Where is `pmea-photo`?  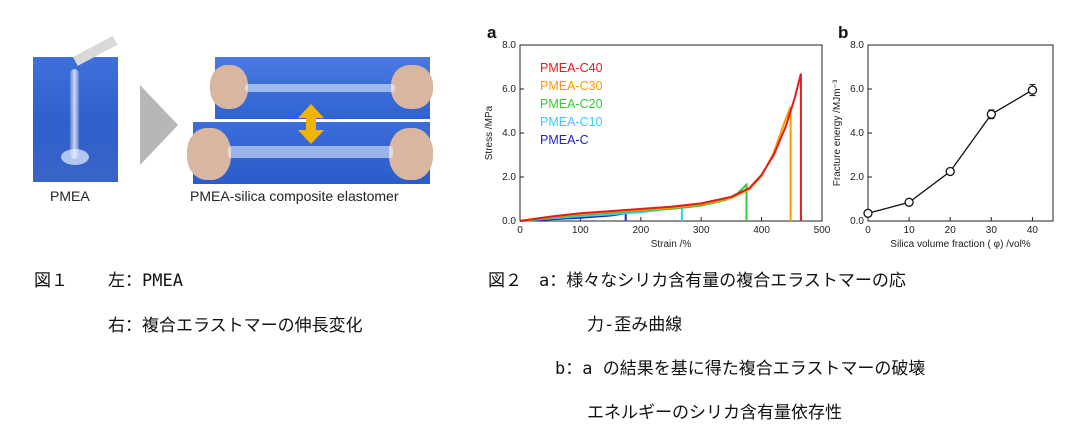
pmea-photo is located at coordinates (75, 108).